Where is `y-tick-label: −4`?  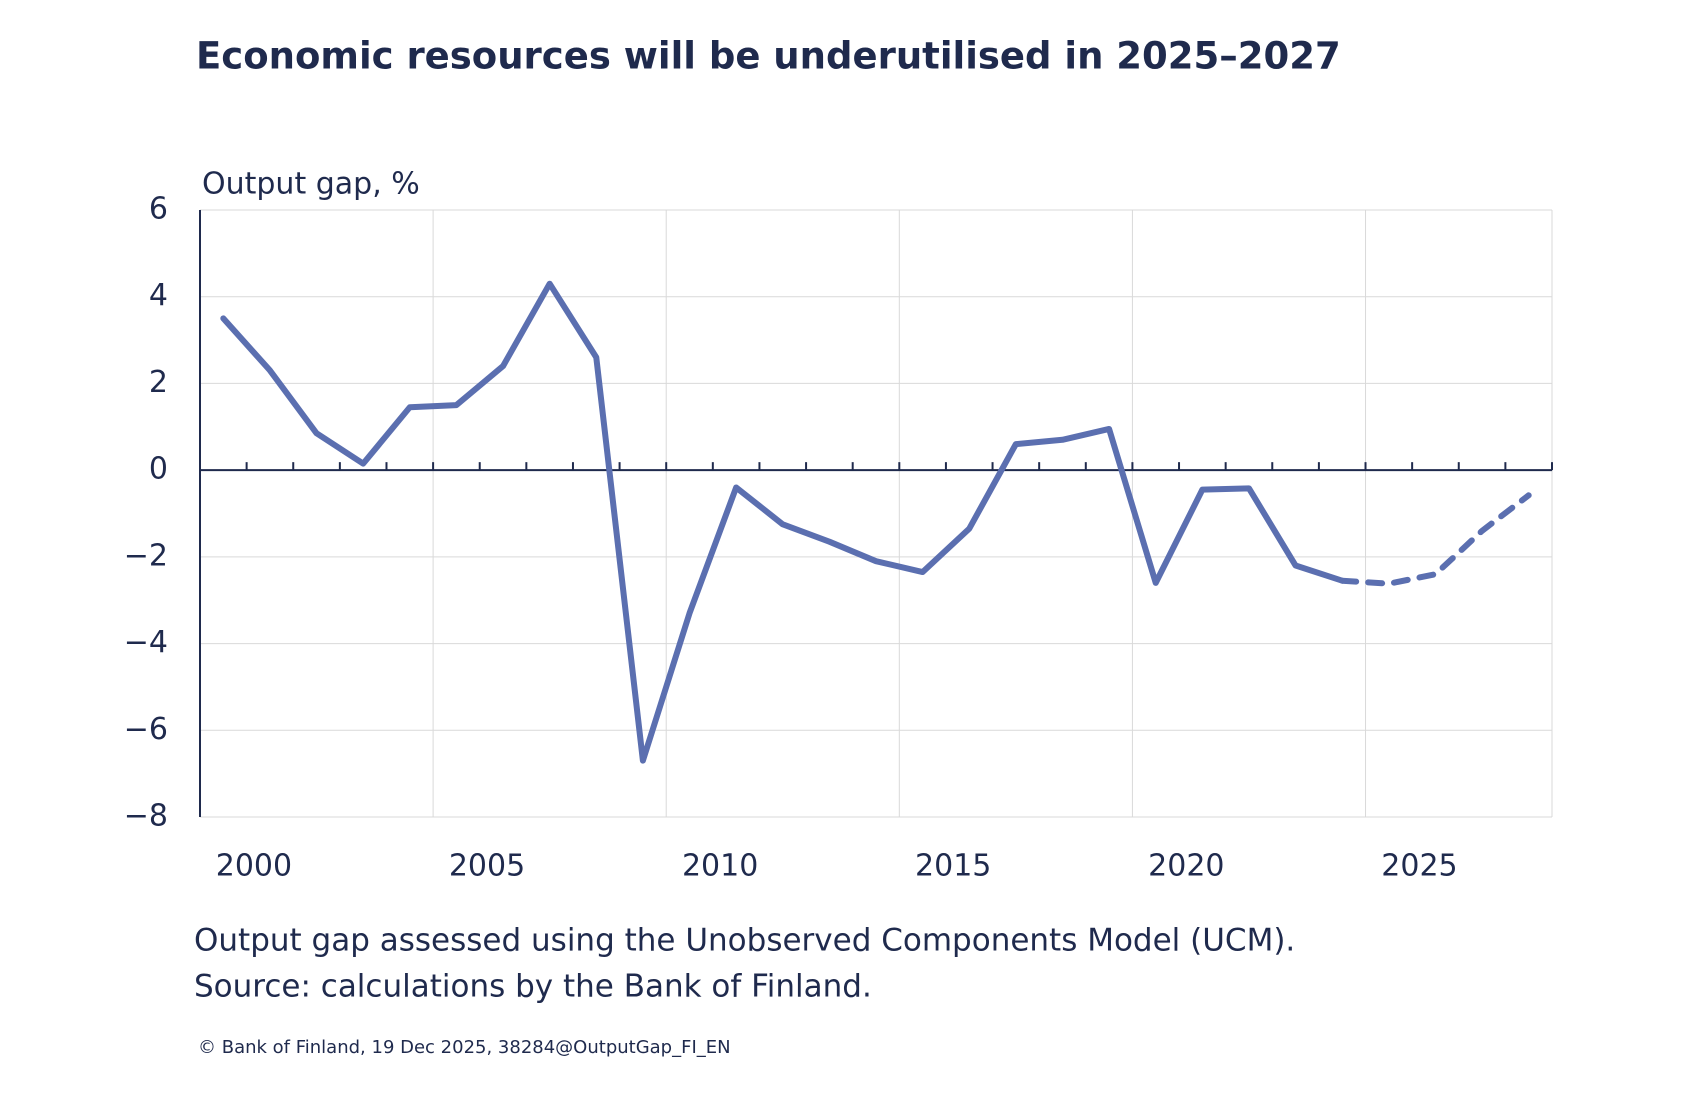 y-tick-label: −4 is located at coordinates (146, 642).